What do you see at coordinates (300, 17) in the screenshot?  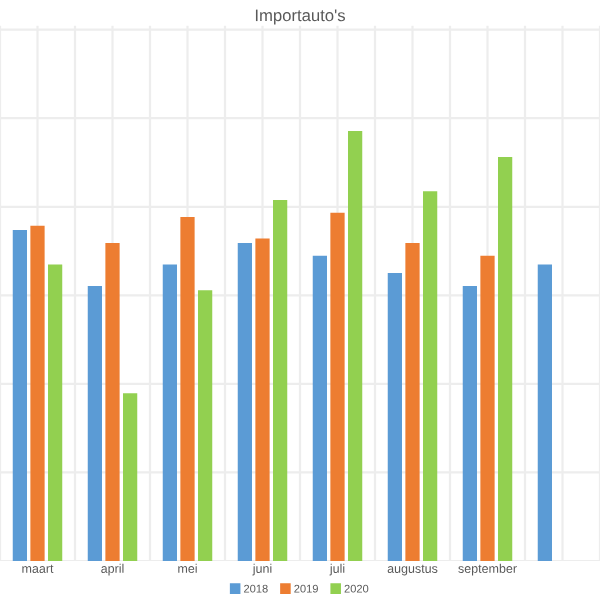 I see `chart-title: Importauto's` at bounding box center [300, 17].